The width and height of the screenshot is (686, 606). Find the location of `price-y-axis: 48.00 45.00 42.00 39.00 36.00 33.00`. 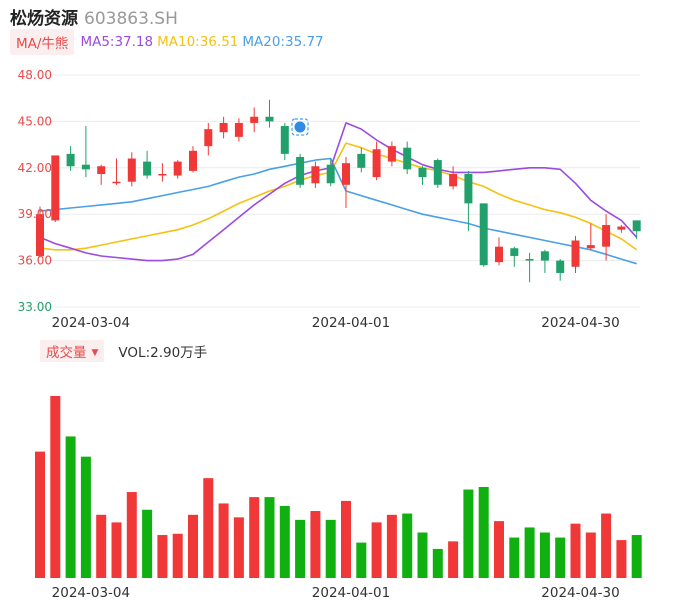

price-y-axis: 48.00 45.00 42.00 39.00 36.00 33.00 is located at coordinates (35, 191).